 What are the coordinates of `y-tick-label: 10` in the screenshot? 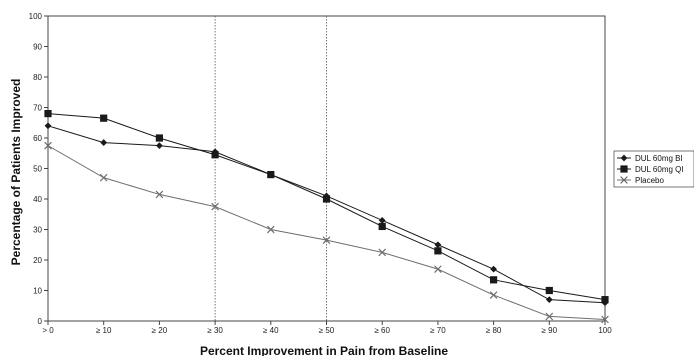 It's located at (37, 291).